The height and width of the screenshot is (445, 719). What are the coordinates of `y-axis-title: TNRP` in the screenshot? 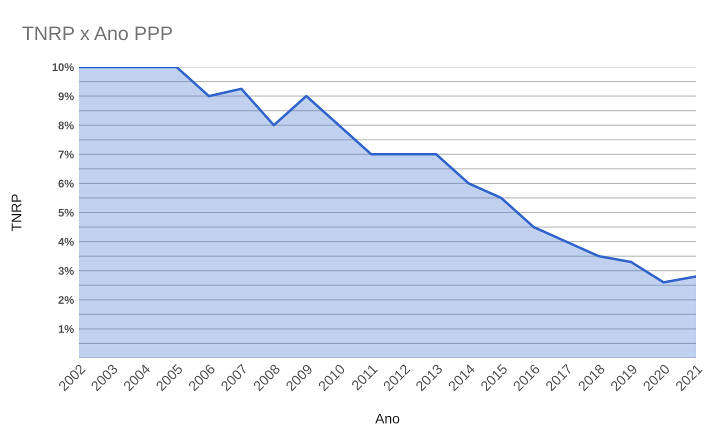 It's located at (17, 213).